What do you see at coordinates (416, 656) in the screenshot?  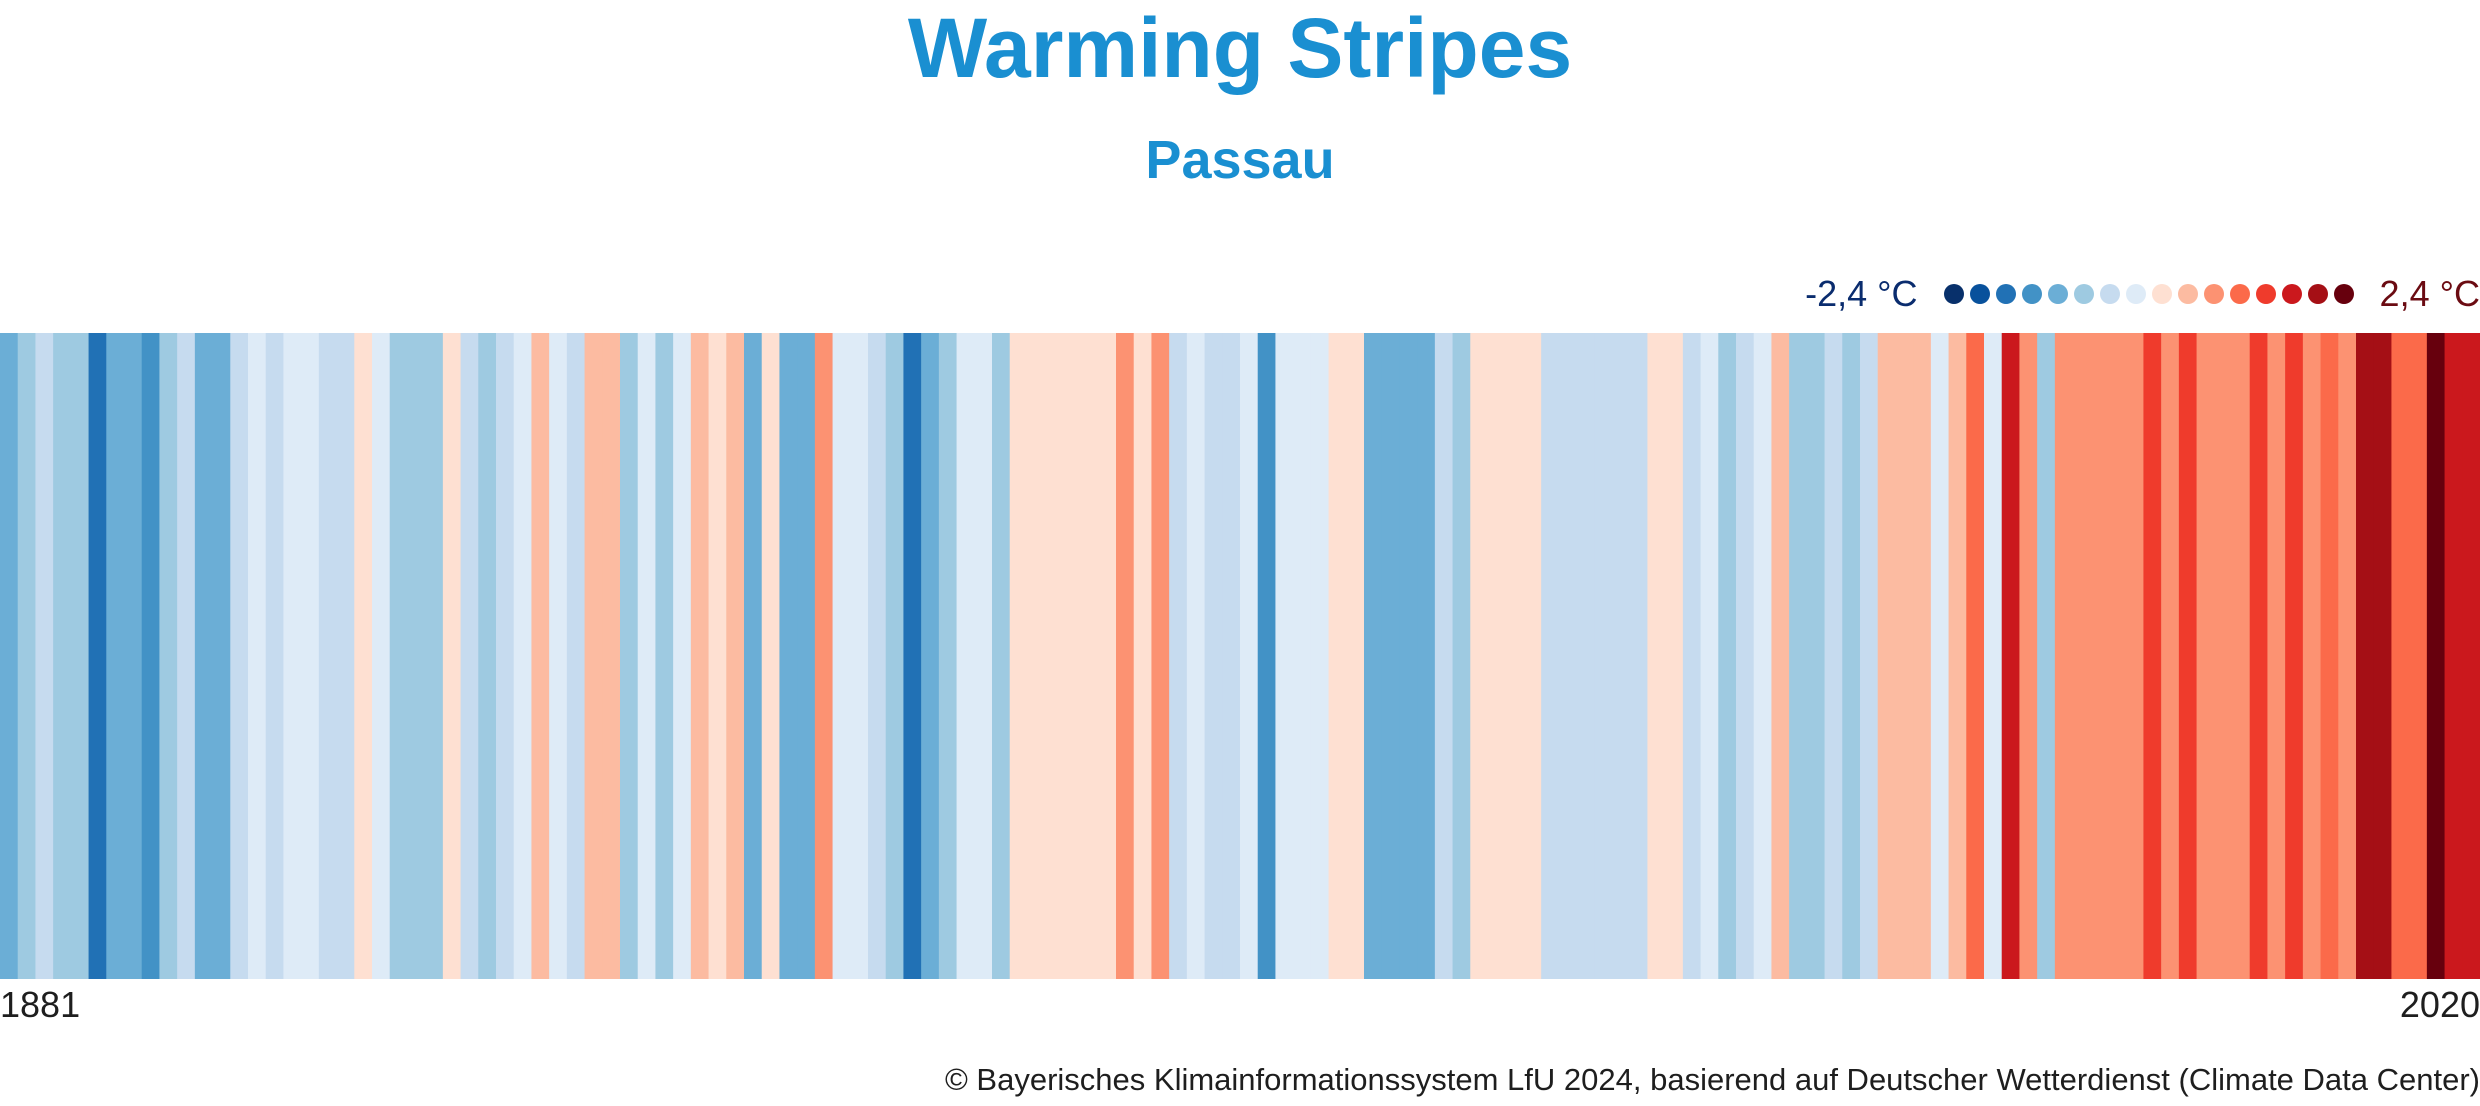 I see `stripe-1904` at bounding box center [416, 656].